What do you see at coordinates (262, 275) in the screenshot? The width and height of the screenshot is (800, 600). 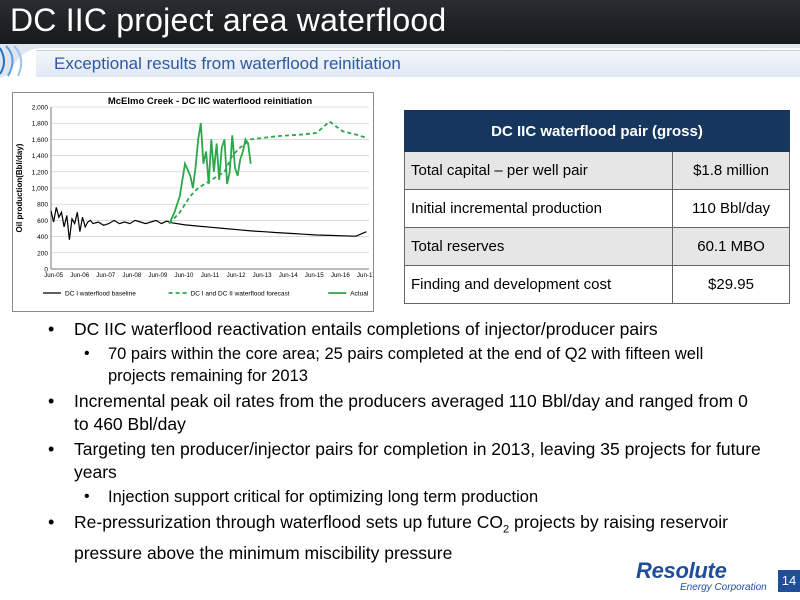 I see `x-tick-label: Jun-13` at bounding box center [262, 275].